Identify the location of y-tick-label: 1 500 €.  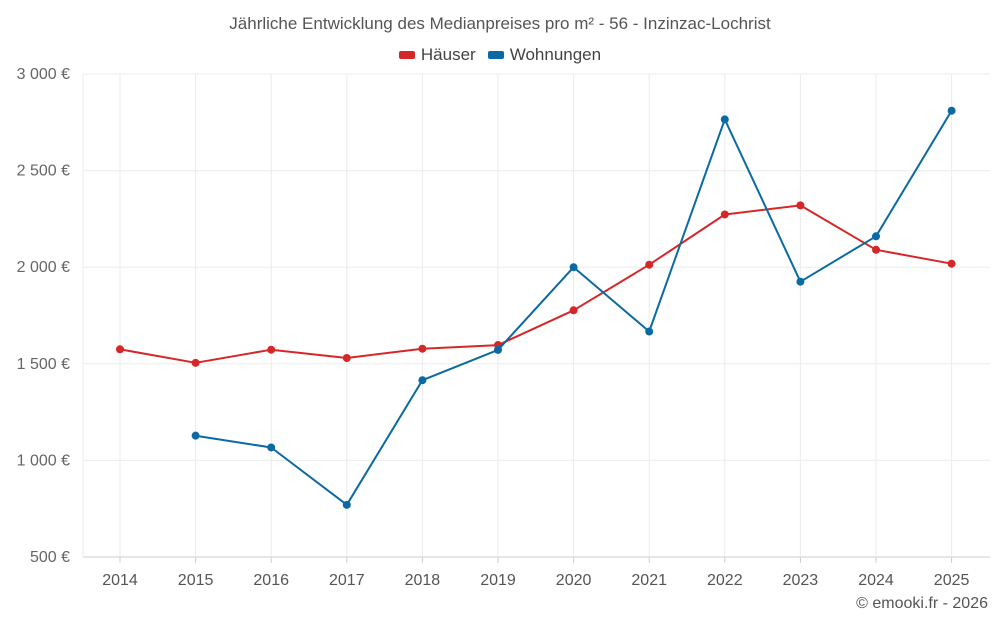
(43, 364).